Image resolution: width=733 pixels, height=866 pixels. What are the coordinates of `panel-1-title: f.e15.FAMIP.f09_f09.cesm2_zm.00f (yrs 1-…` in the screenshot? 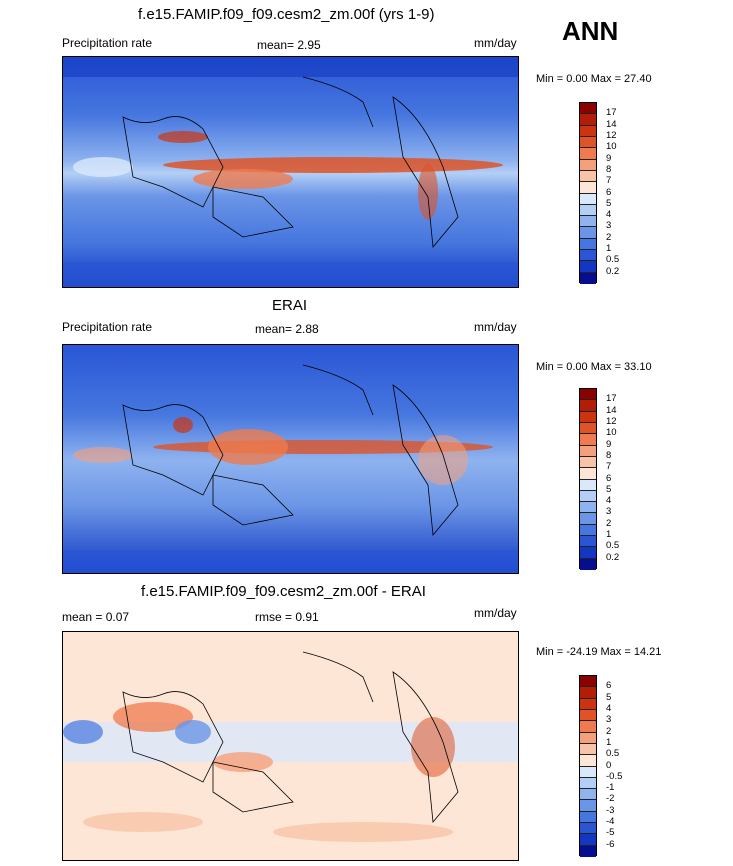 It's located at (286, 14).